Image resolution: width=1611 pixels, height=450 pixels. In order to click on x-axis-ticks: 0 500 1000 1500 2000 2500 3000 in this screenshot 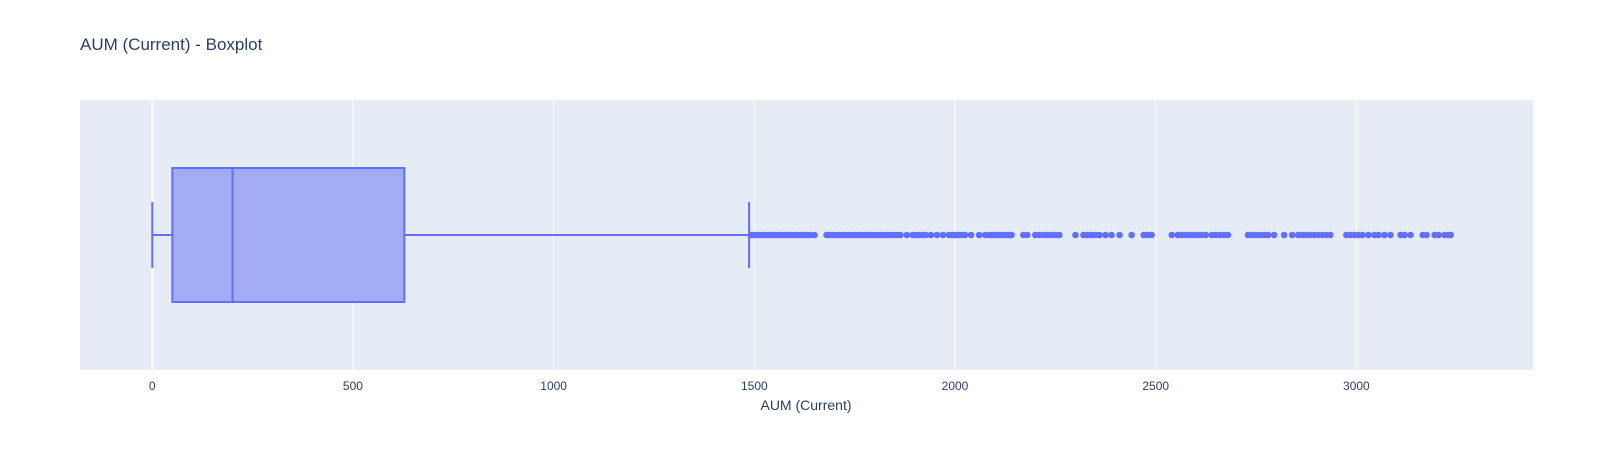, I will do `click(759, 386)`.